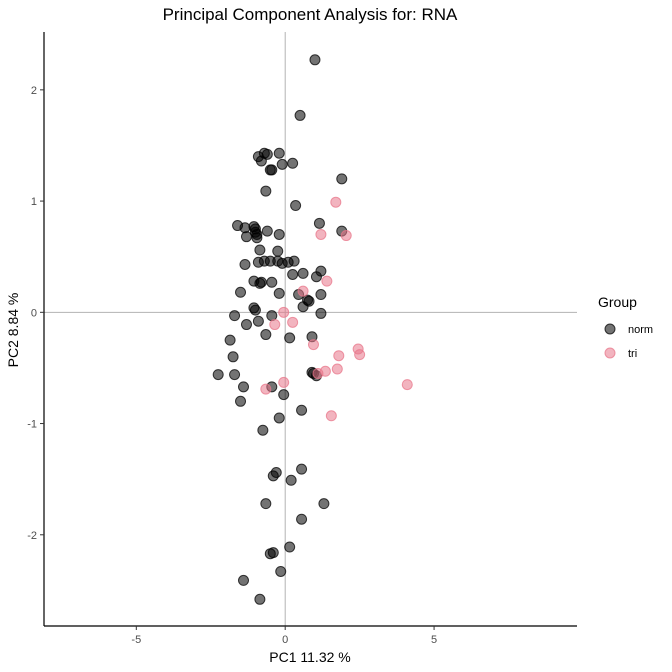 This screenshot has height=672, width=672. I want to click on legend: Group norm tri, so click(625, 327).